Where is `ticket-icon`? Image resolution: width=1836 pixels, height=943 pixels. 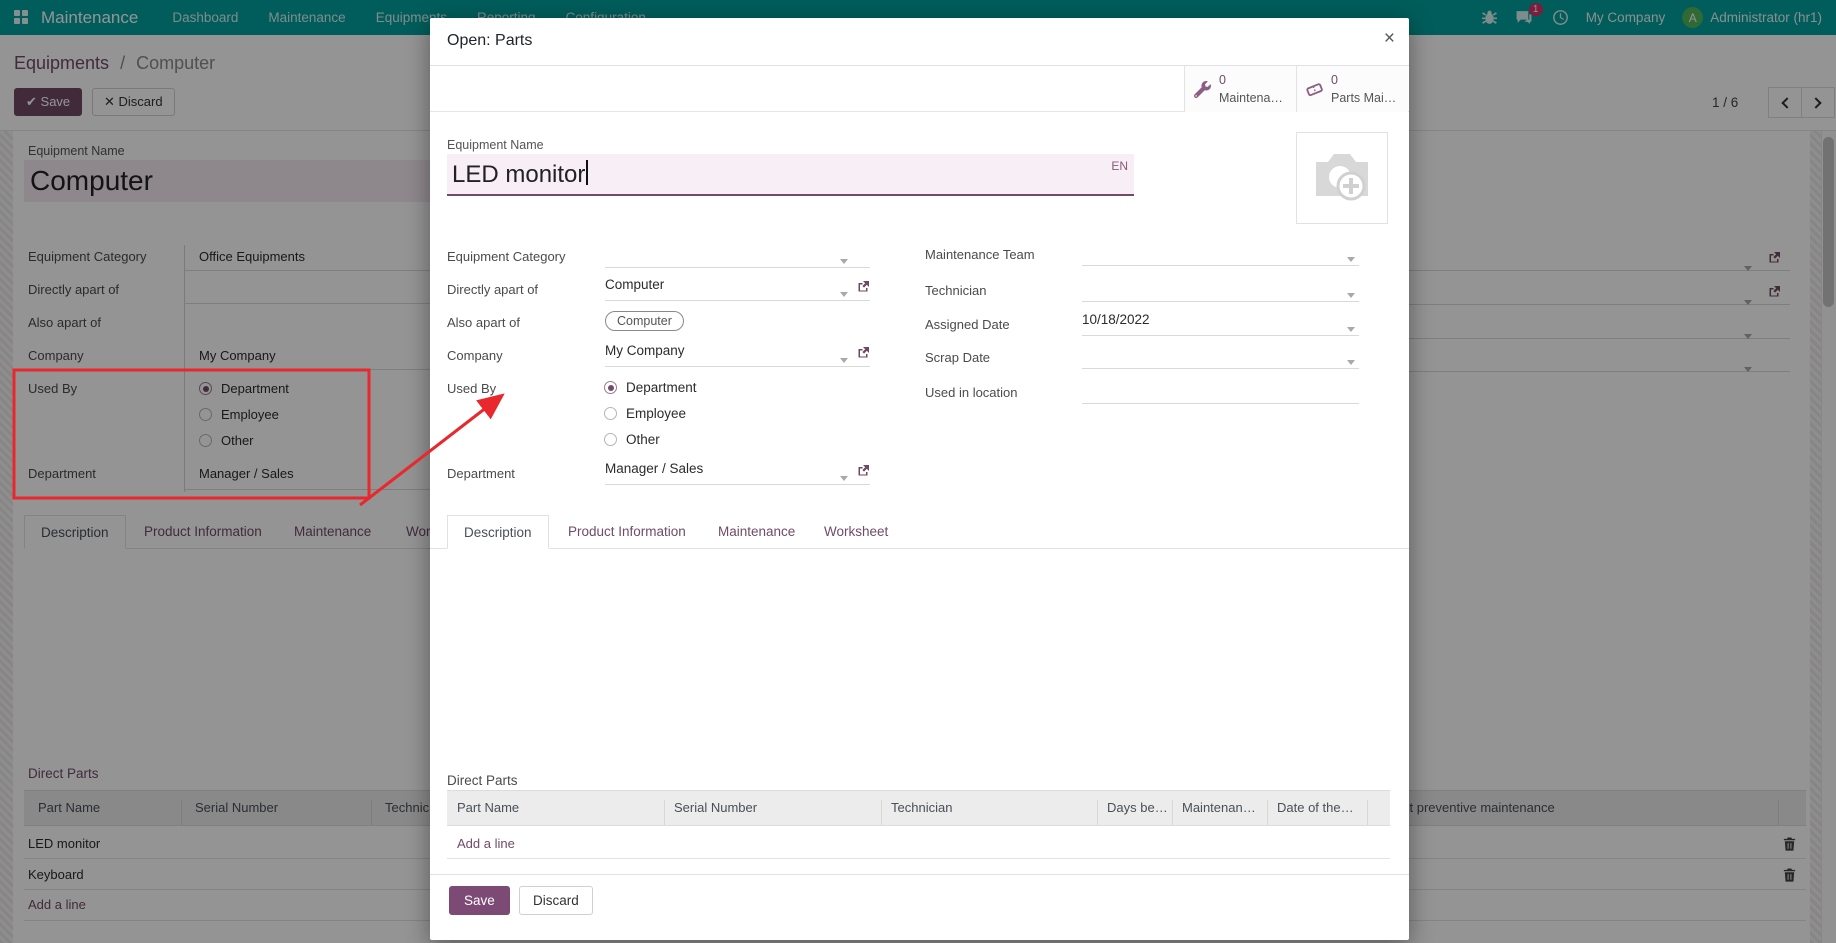 ticket-icon is located at coordinates (1314, 89).